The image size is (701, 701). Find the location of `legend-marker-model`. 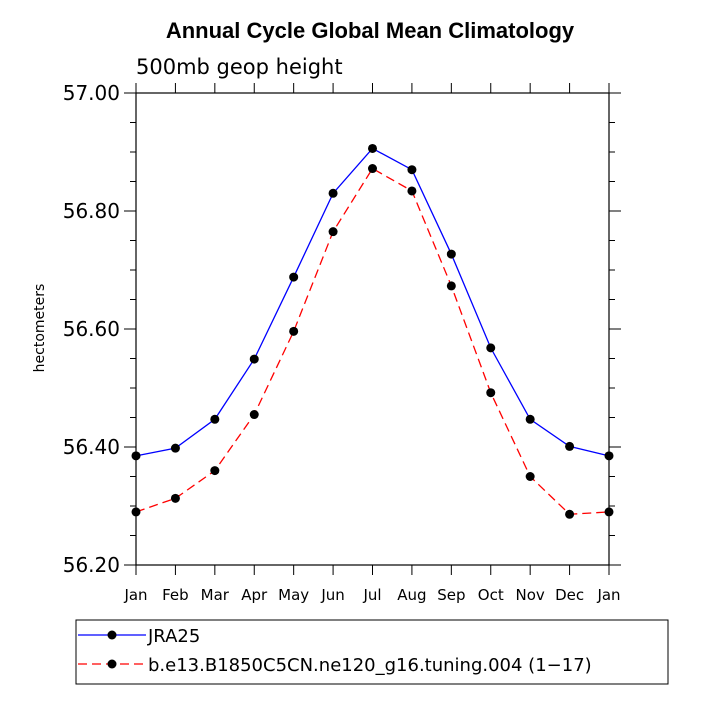

legend-marker-model is located at coordinates (112, 664).